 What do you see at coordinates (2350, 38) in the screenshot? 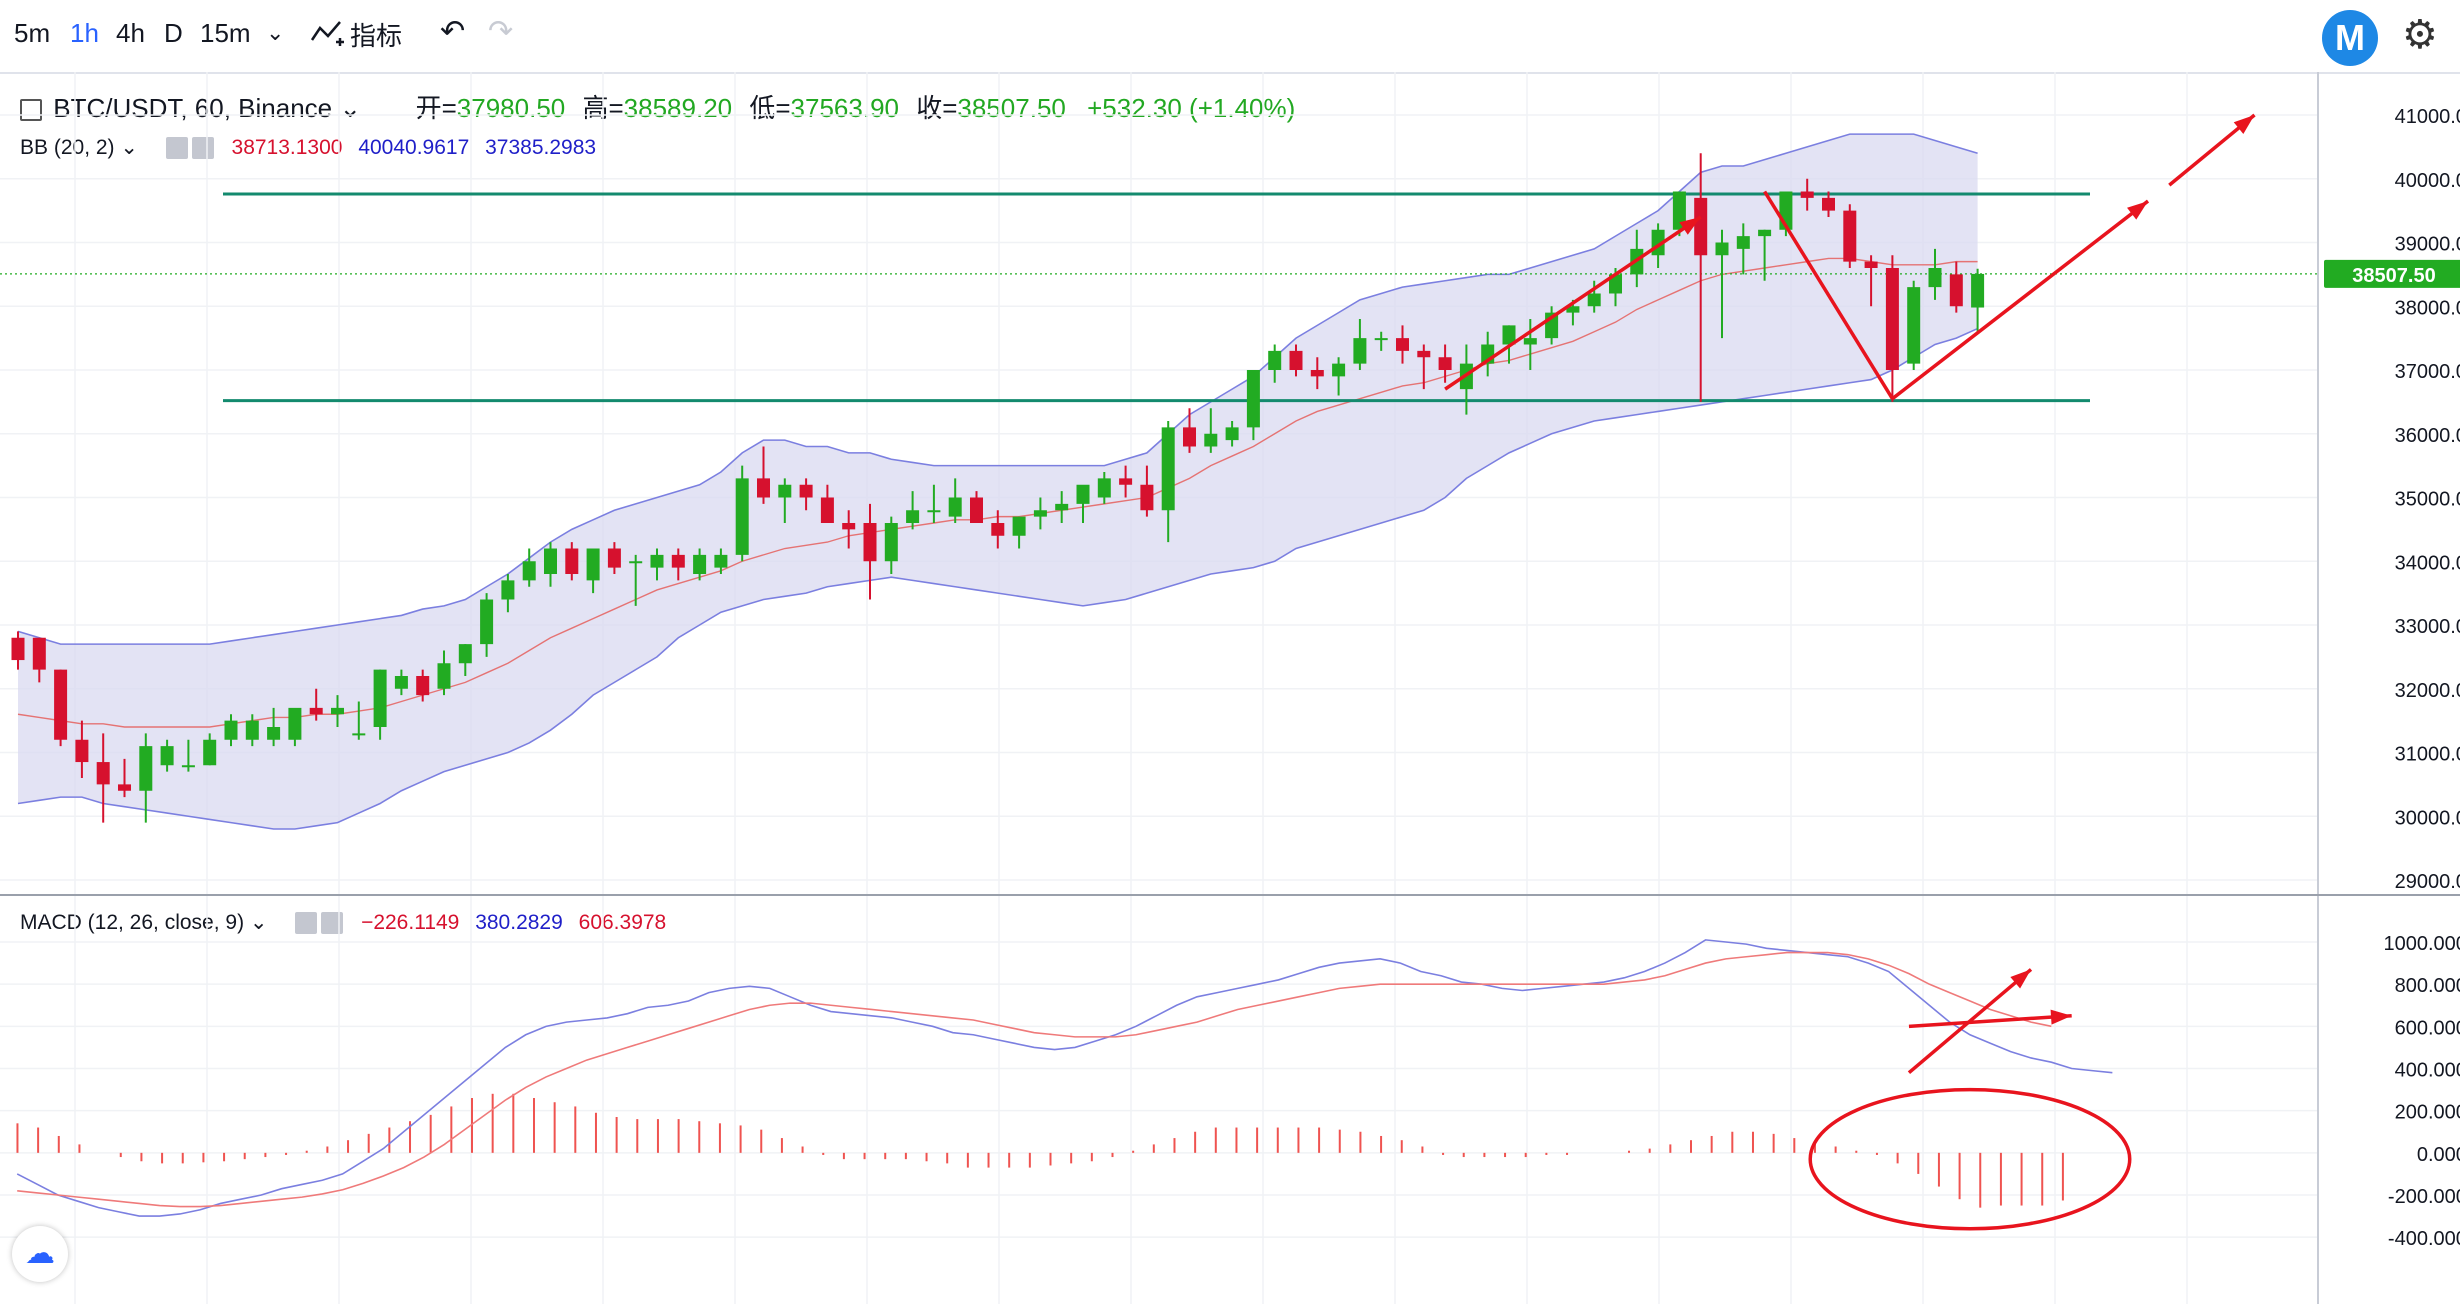
I see `brand-logo-icon: M` at bounding box center [2350, 38].